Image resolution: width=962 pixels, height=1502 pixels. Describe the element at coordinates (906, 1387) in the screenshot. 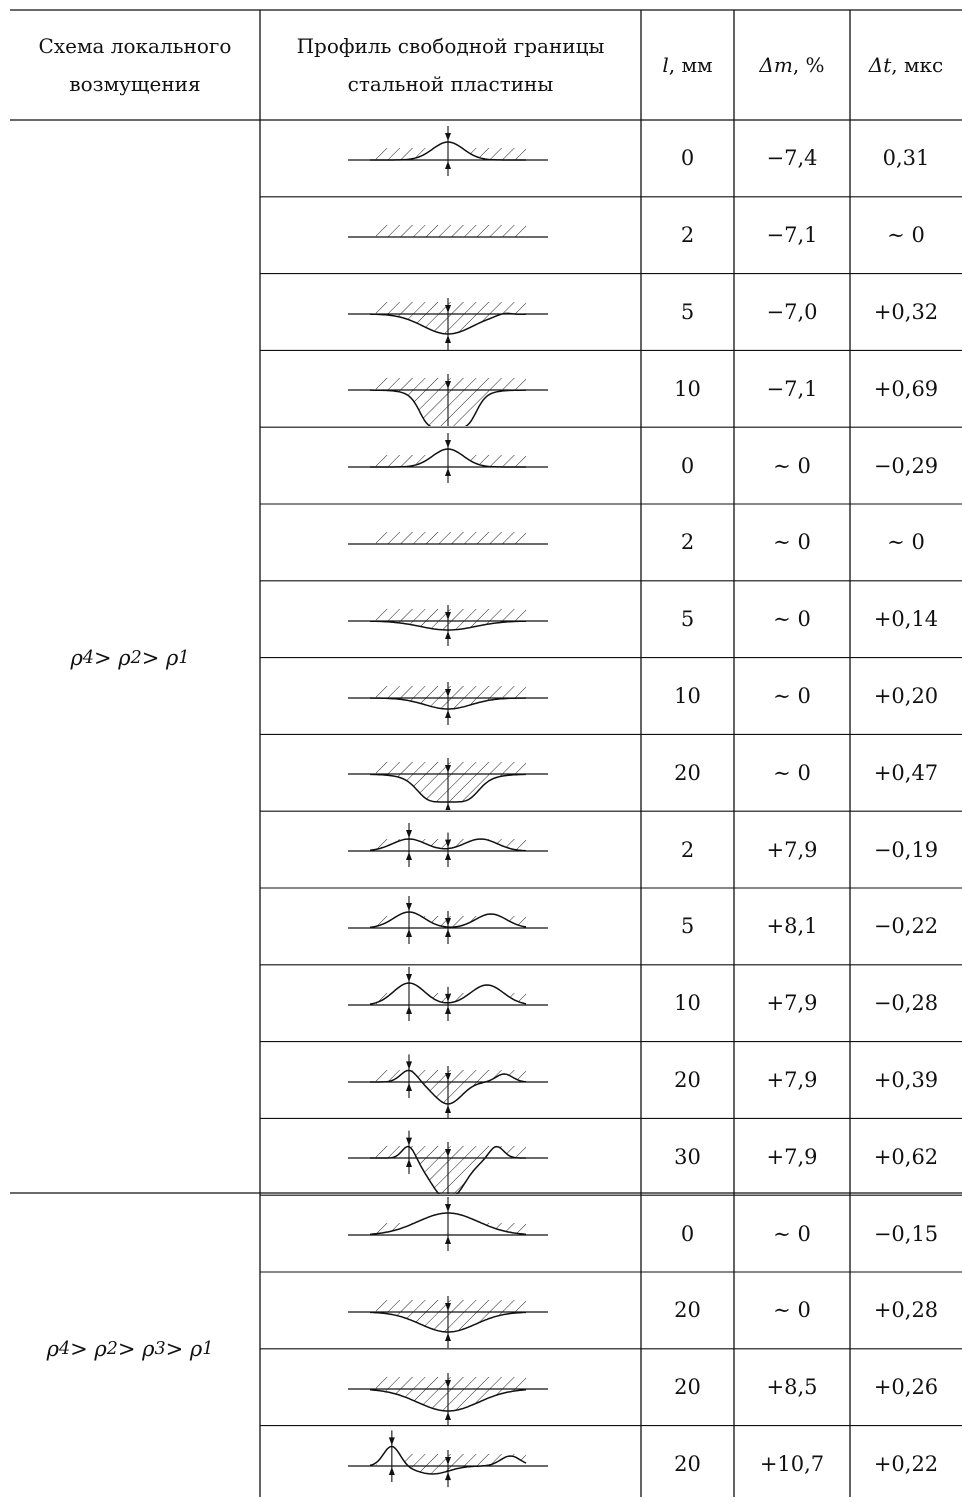

I see `cell-dt: +0,26` at that location.